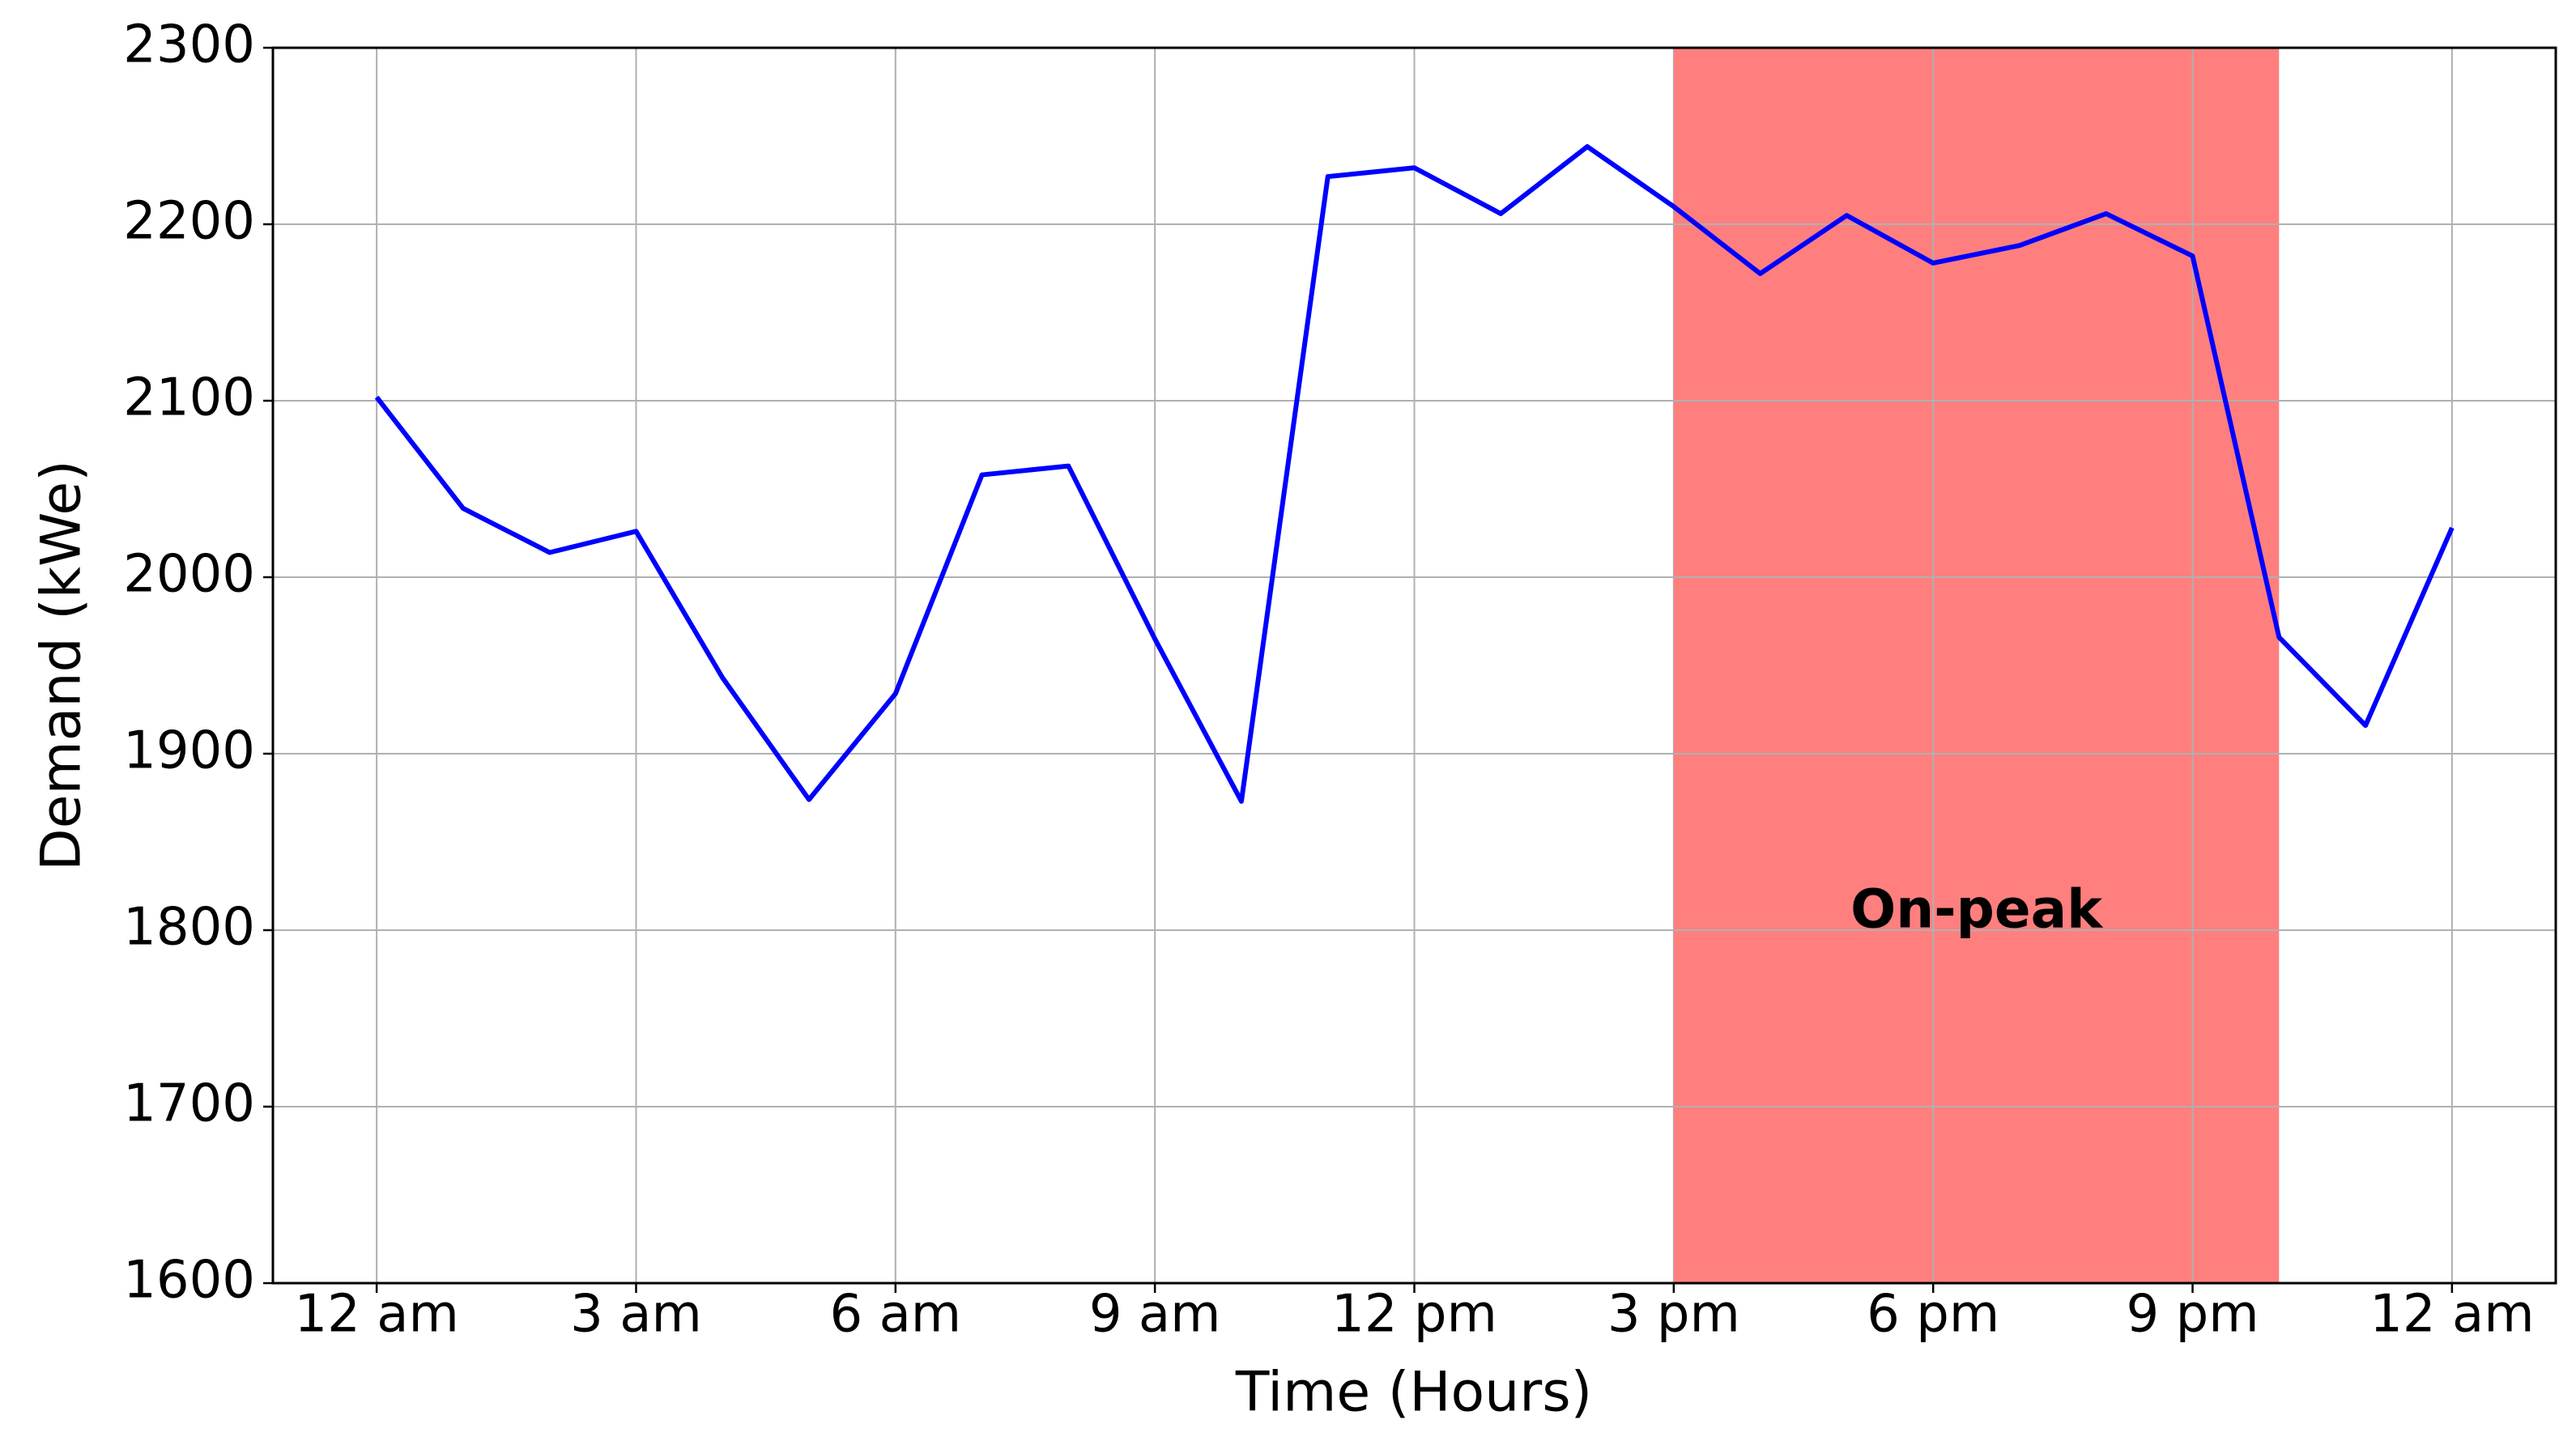  I want to click on y-tick-label: 2200, so click(189, 222).